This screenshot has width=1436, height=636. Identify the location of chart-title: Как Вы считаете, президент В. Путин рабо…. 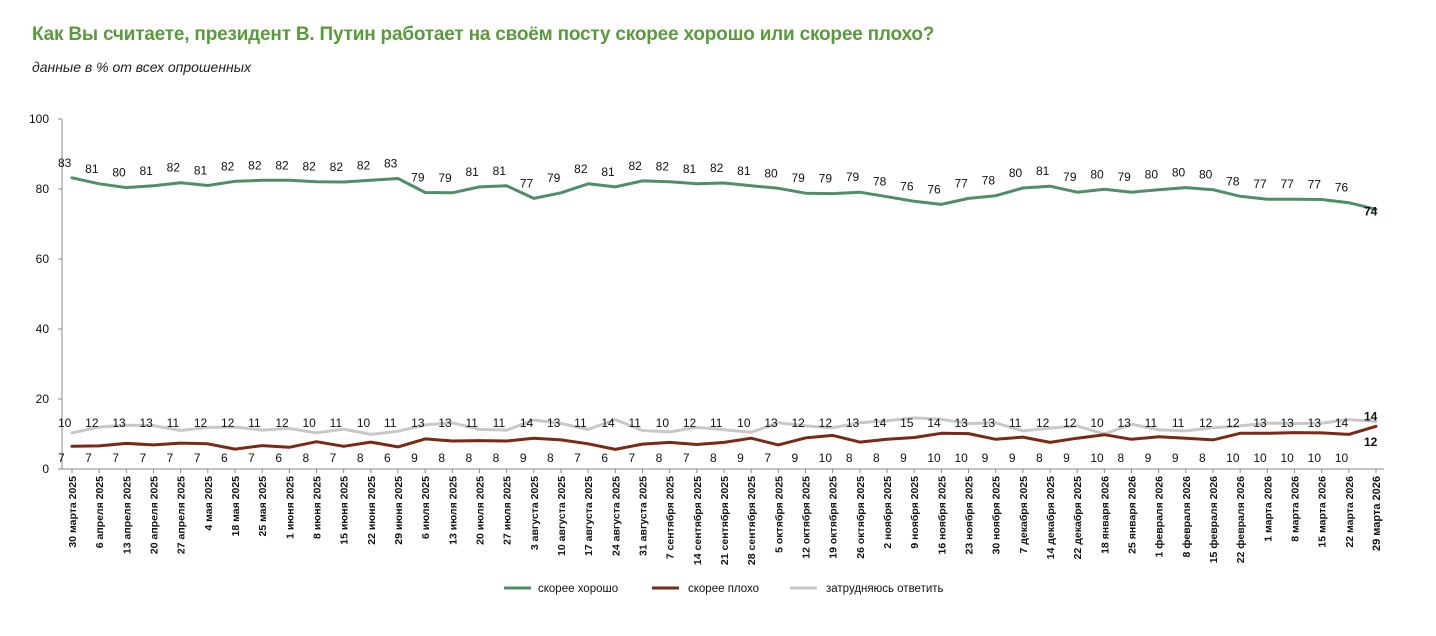
(483, 34).